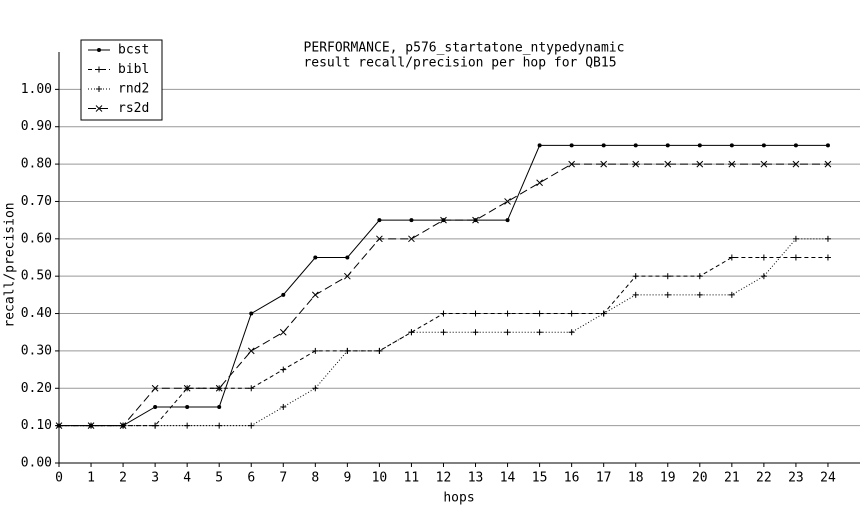 The height and width of the screenshot is (520, 862). What do you see at coordinates (36, 201) in the screenshot?
I see `y-tick-label: 0.70` at bounding box center [36, 201].